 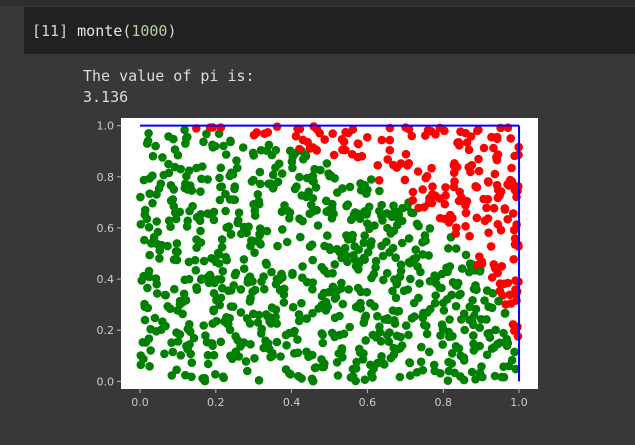 I want to click on y-tick-label: 0.4, so click(x=106, y=279).